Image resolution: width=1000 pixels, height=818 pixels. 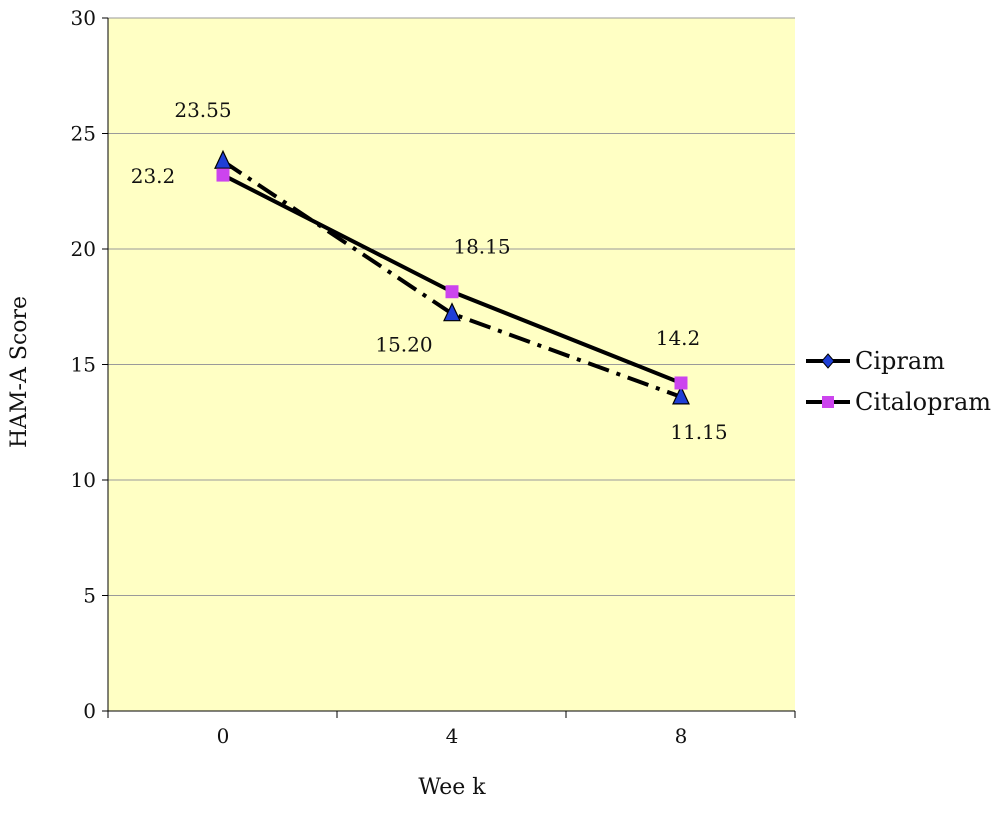 What do you see at coordinates (19, 372) in the screenshot?
I see `y-axis-title: HAM-A Score` at bounding box center [19, 372].